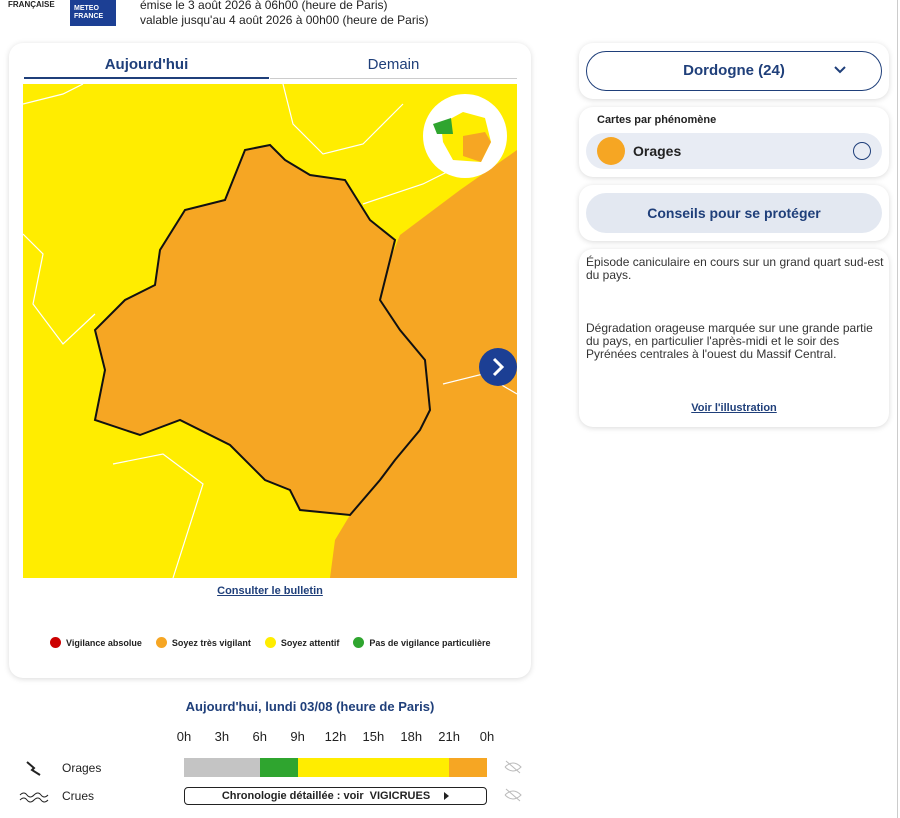  What do you see at coordinates (449, 736) in the screenshot?
I see `hour-label: 21h` at bounding box center [449, 736].